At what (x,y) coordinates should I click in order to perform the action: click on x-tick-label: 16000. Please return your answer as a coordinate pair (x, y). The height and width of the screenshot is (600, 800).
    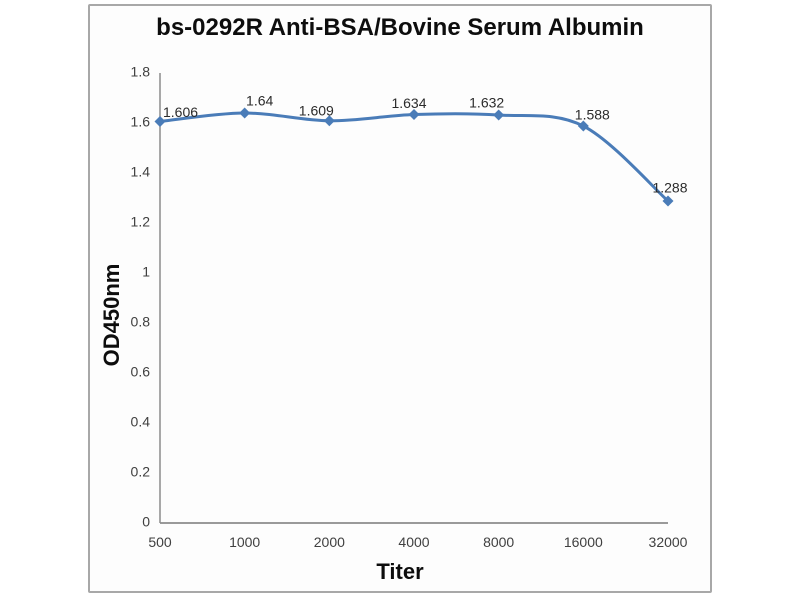
    Looking at the image, I should click on (583, 542).